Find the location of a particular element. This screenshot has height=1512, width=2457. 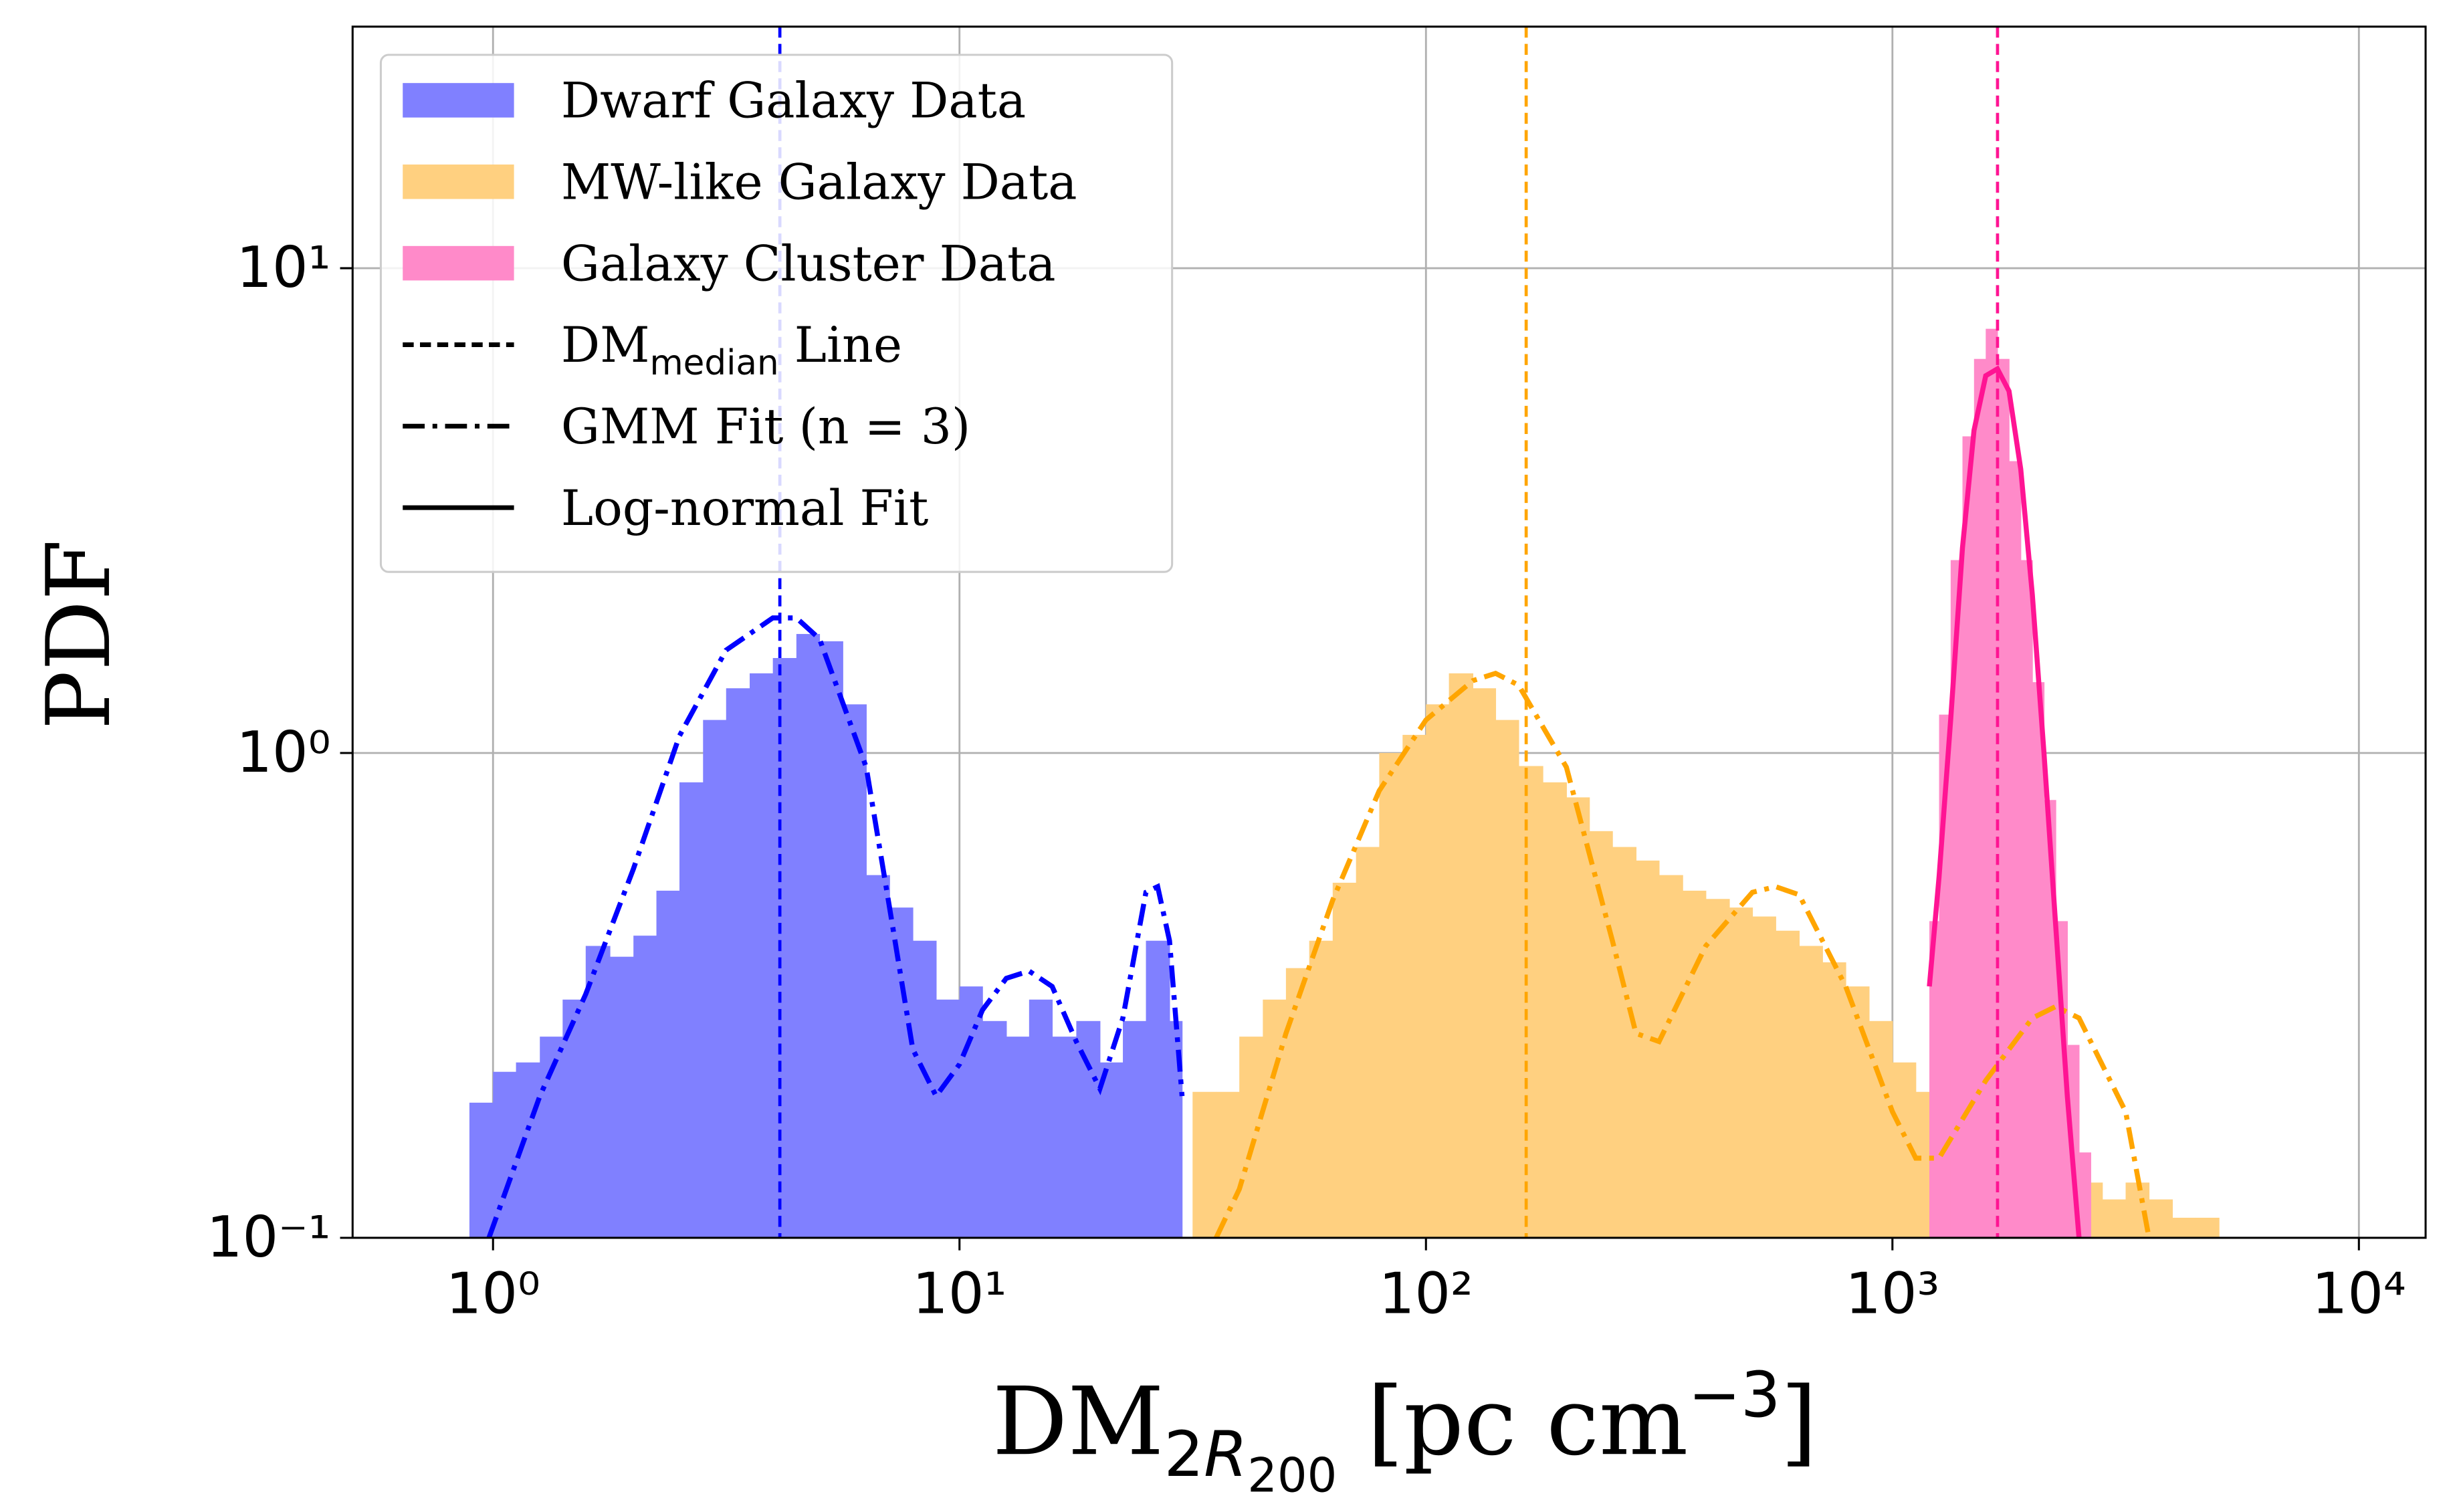

legend-label: GMM Fit (n = 3) is located at coordinates (765, 427).